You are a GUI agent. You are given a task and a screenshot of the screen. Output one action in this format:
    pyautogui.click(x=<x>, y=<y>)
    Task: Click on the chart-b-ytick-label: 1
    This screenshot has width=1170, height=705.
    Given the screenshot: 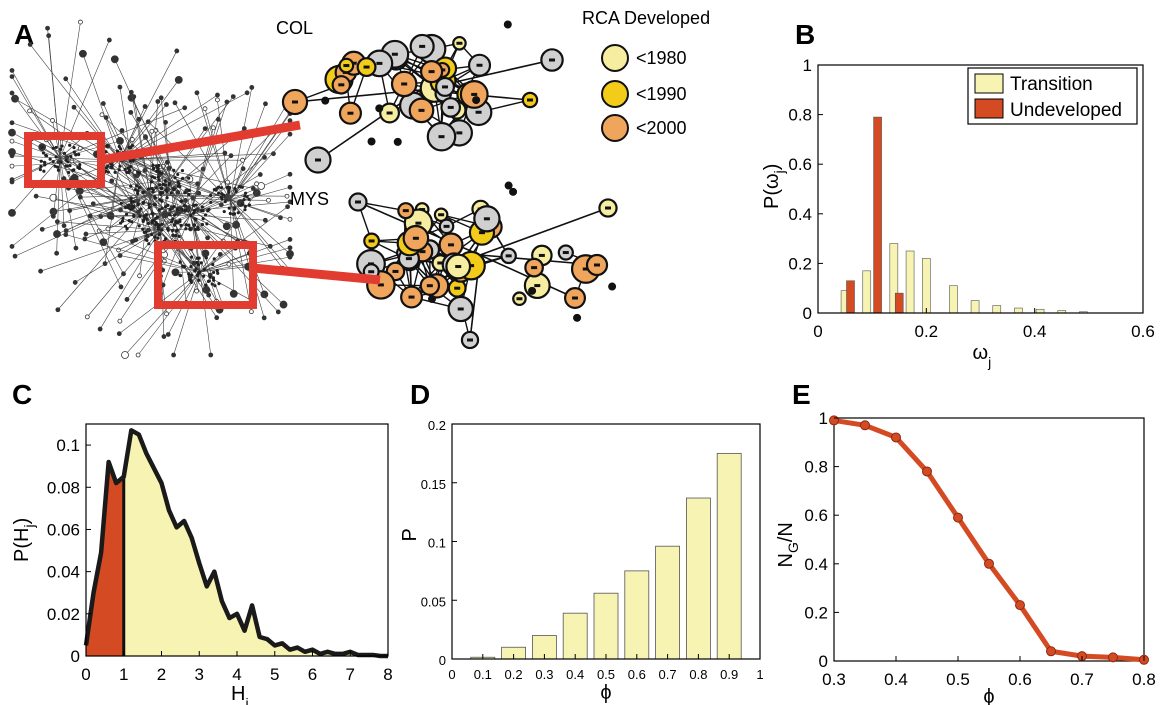 What is the action you would take?
    pyautogui.click(x=807, y=65)
    